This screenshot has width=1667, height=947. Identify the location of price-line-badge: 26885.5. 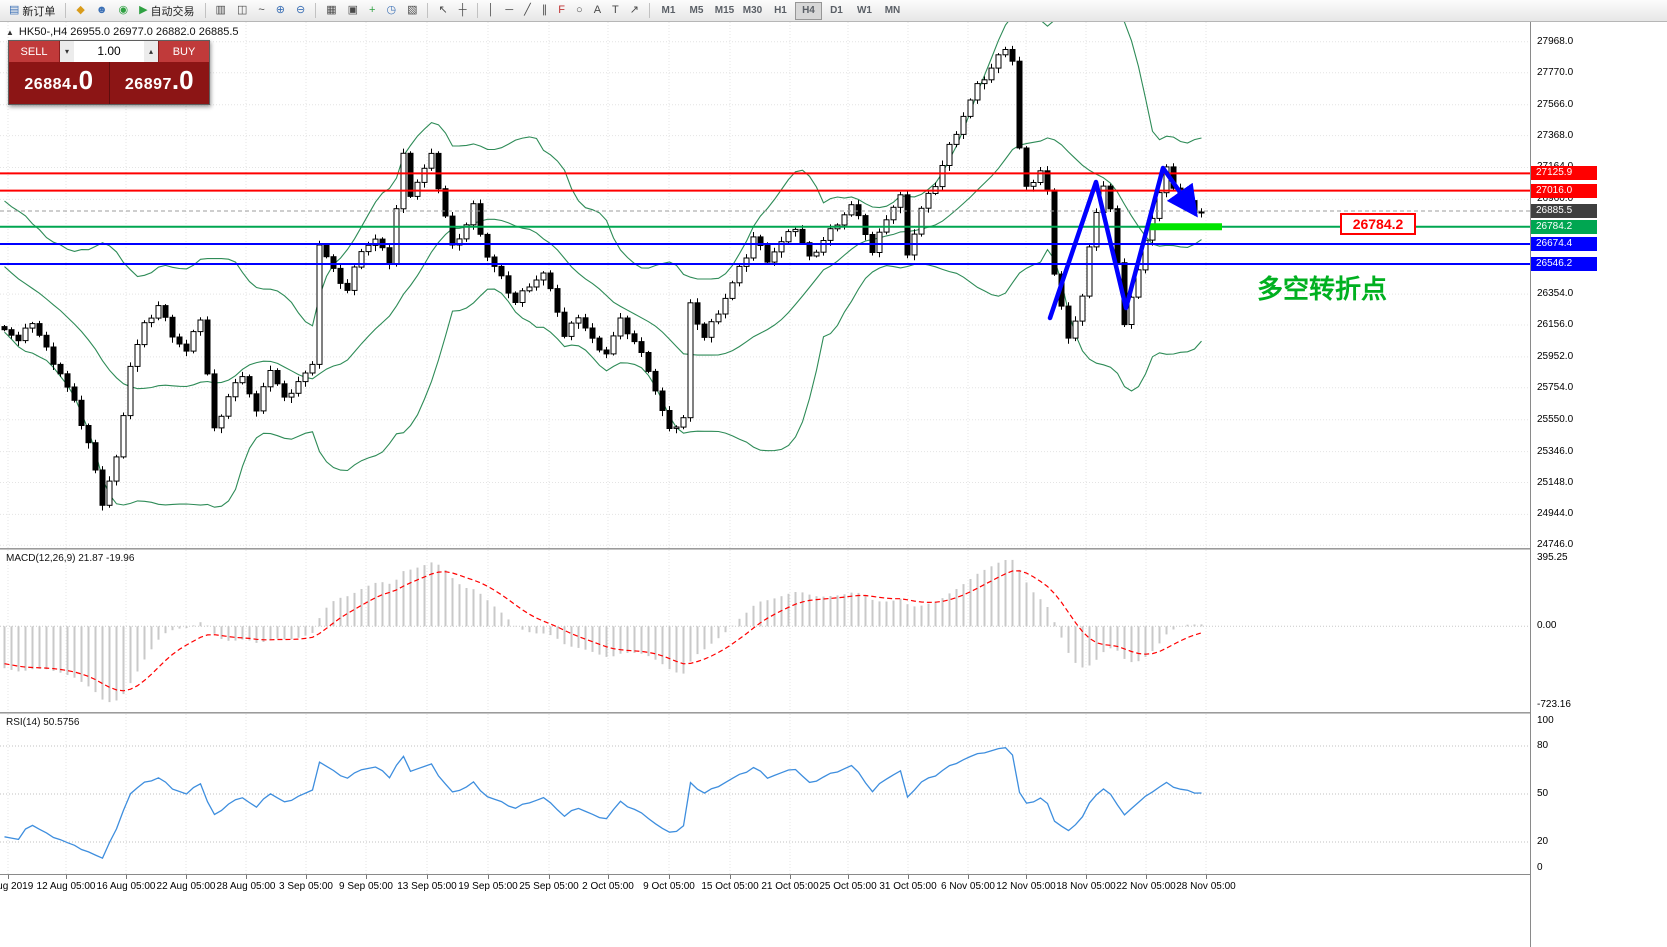
(1564, 211).